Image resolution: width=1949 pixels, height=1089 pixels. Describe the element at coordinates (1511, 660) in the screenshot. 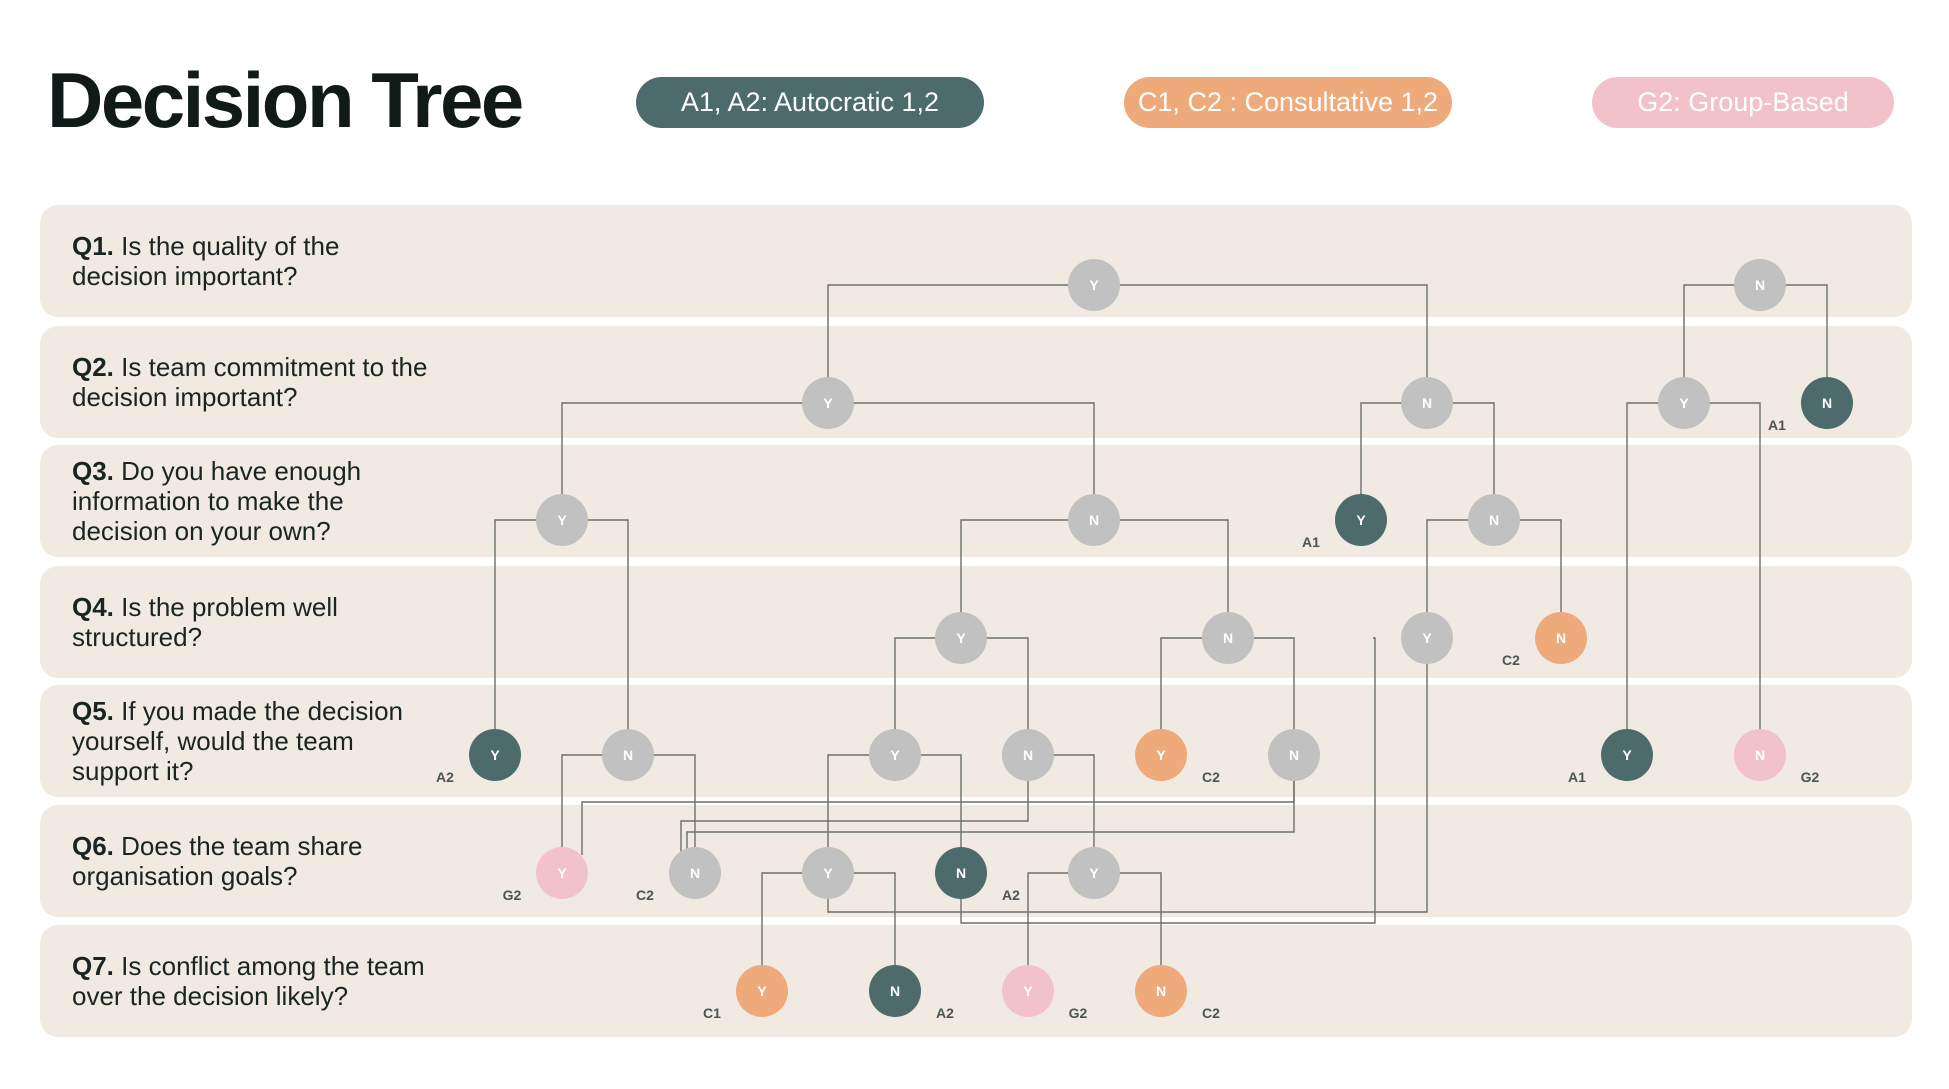

I see `outcome-label-q4n_m: C2` at that location.